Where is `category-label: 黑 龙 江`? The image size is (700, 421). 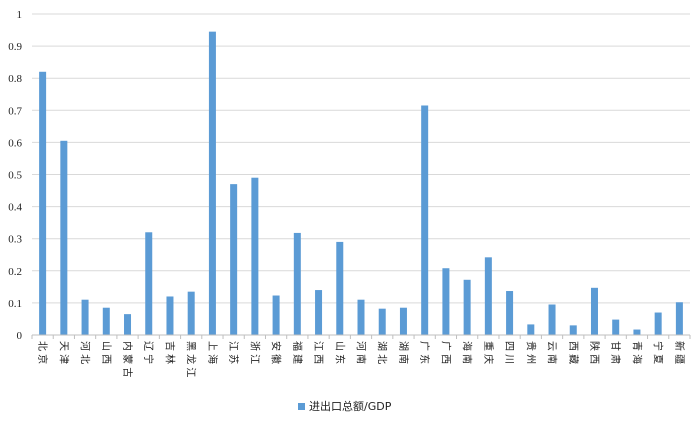
category-label: 黑 龙 江 is located at coordinates (191, 359).